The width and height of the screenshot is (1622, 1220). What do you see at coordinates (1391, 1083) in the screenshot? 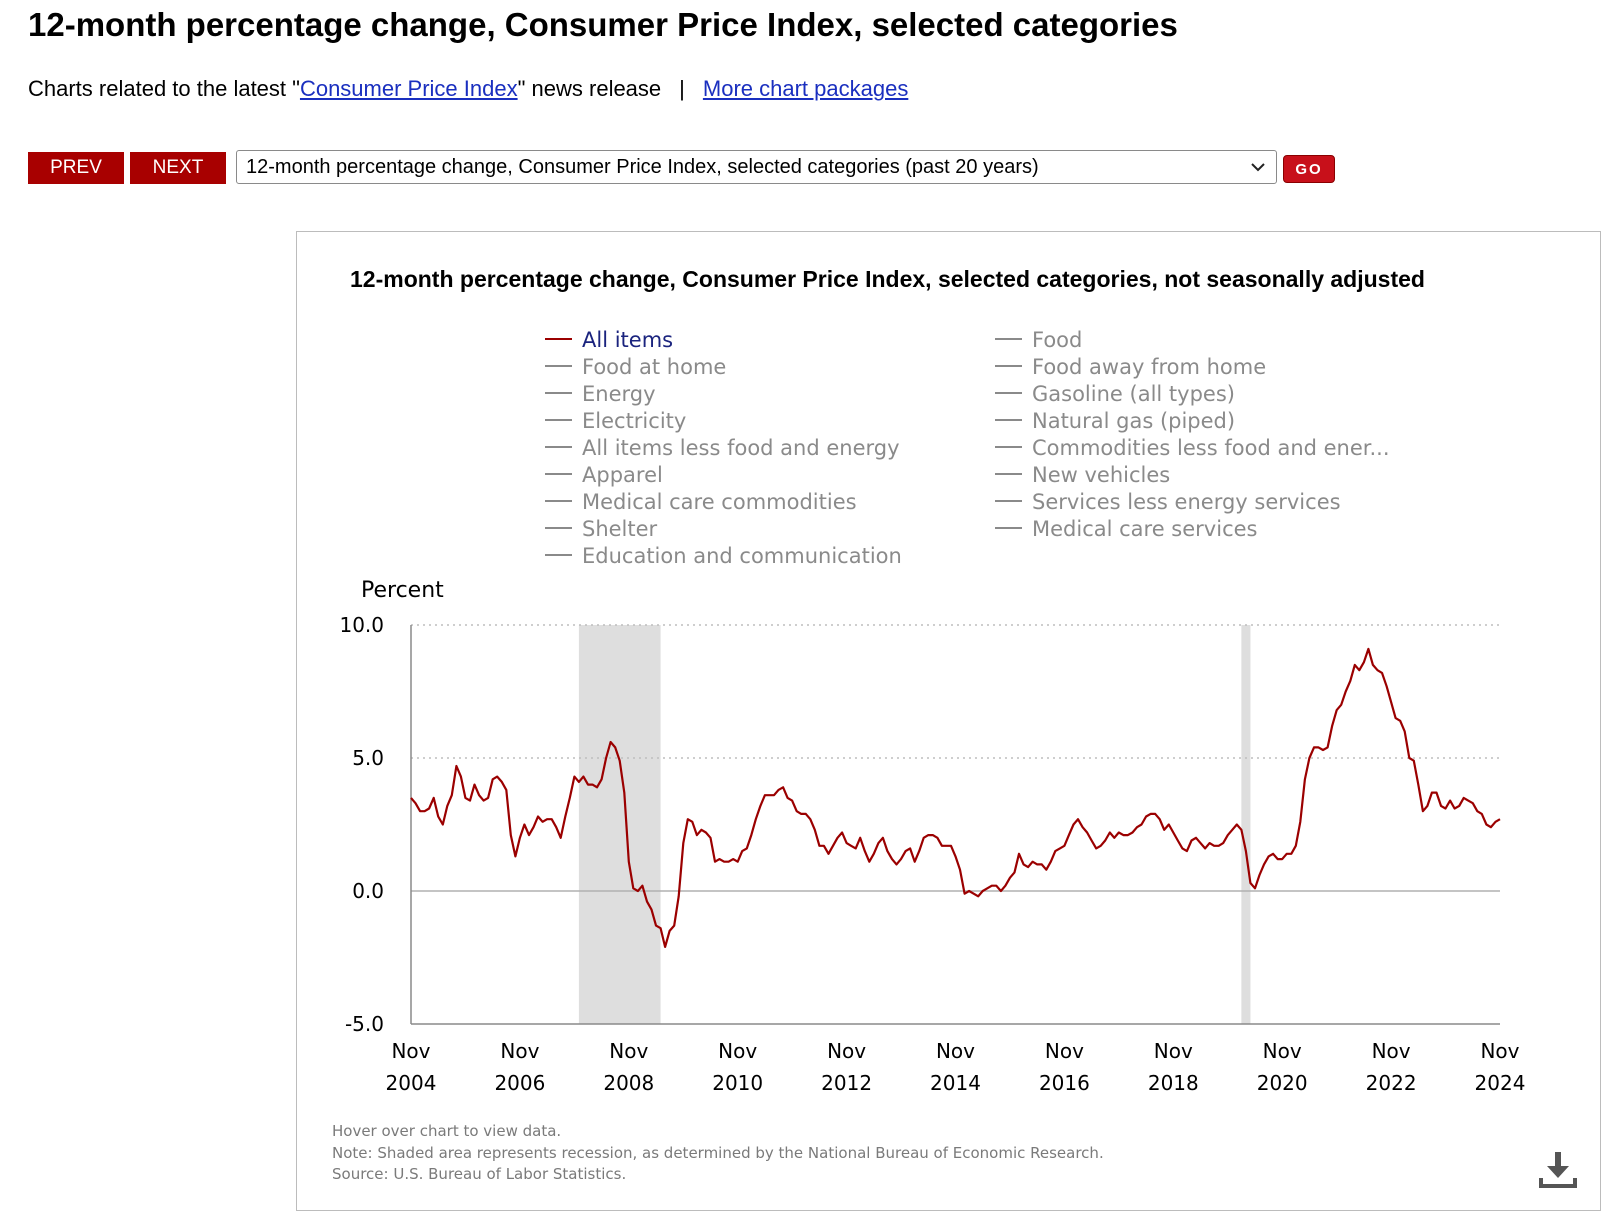
I see `x-tick-year: 2022` at bounding box center [1391, 1083].